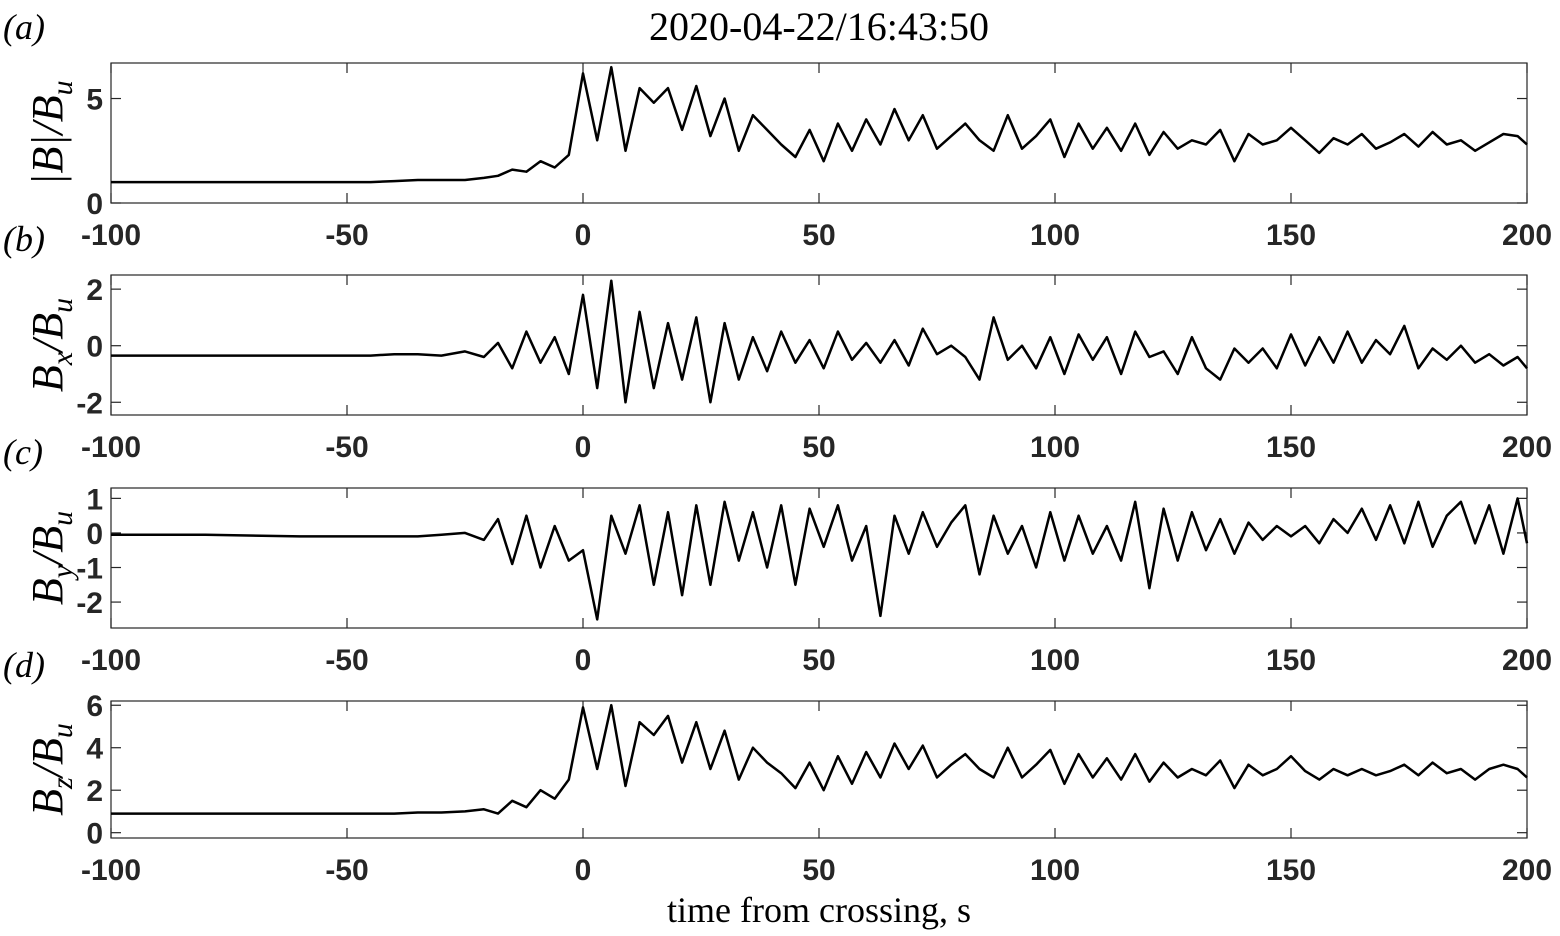 This screenshot has width=1560, height=936. I want to click on y-label-subscript: y, so click(62, 572).